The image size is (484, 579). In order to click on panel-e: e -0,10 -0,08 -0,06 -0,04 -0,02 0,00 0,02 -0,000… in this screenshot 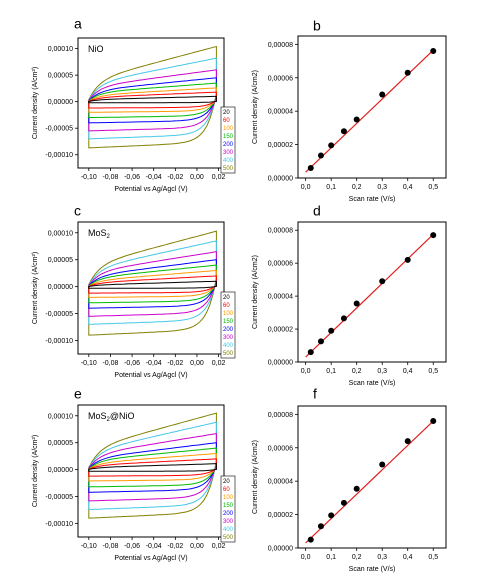, I will do `click(134, 473)`.